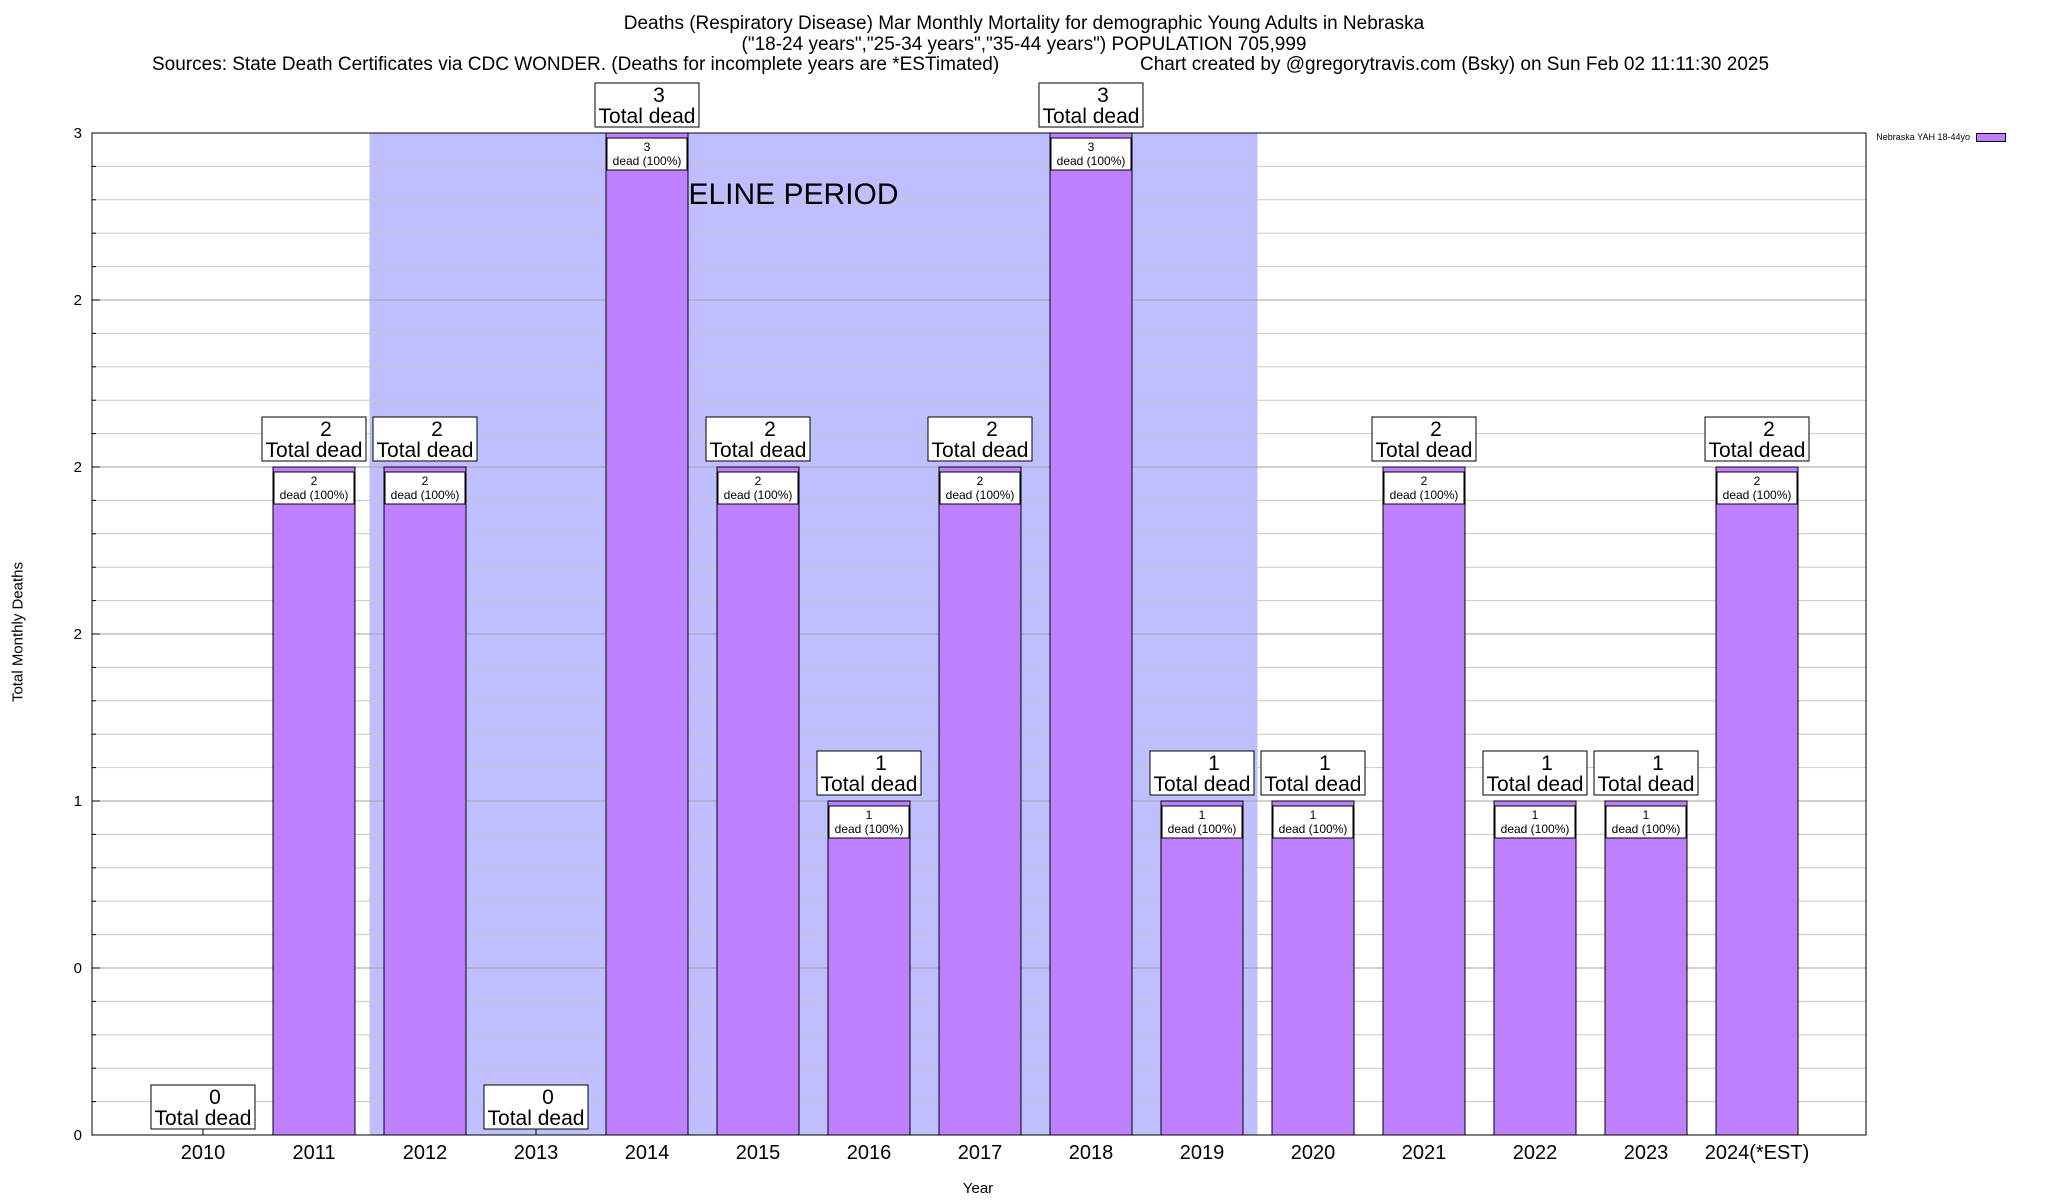  What do you see at coordinates (869, 1153) in the screenshot?
I see `x-tick-label: 2016` at bounding box center [869, 1153].